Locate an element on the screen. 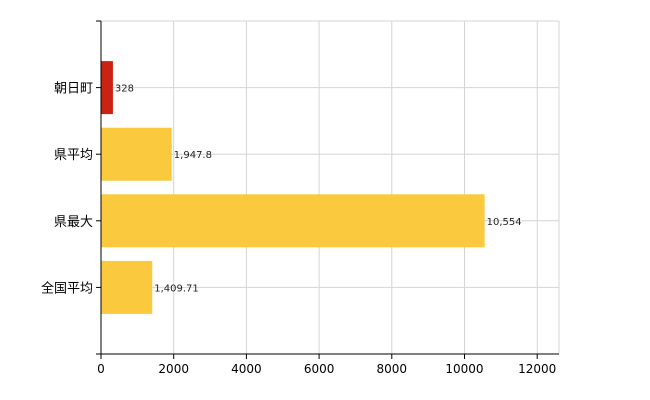 This screenshot has width=650, height=400. data-label: 1,409.71 is located at coordinates (176, 288).